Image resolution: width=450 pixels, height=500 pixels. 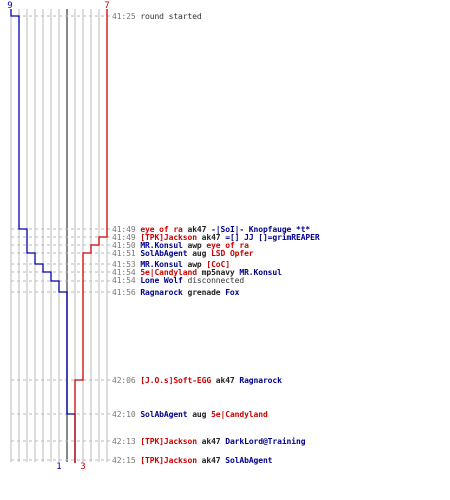 I want to click on event-time: 42:13, so click(x=126, y=441).